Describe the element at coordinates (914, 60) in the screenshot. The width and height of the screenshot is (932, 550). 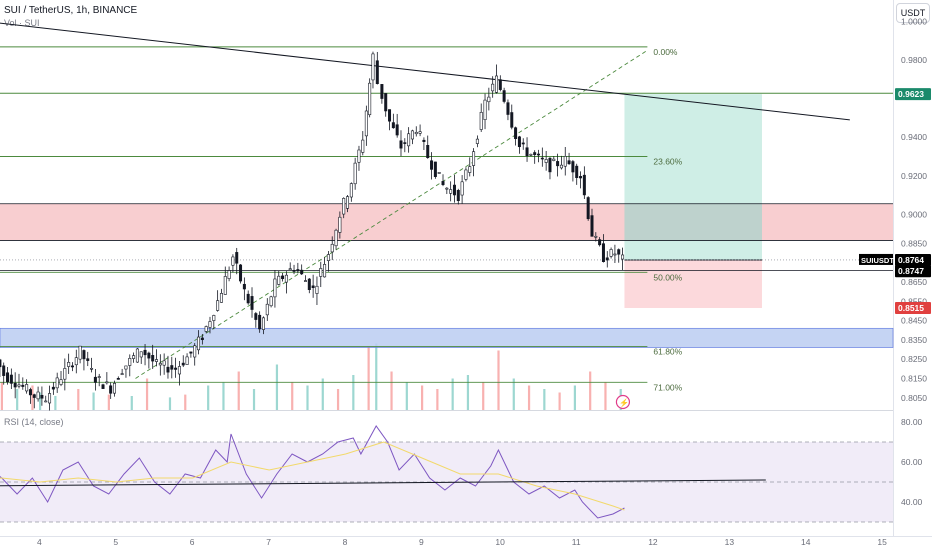
I see `price-tick-label-1: 0.9800` at that location.